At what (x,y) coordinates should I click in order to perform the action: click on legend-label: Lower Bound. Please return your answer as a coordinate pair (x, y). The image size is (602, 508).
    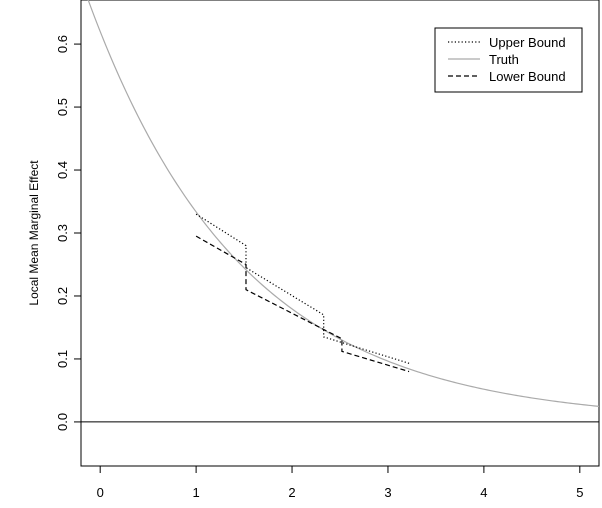
    Looking at the image, I should click on (527, 76).